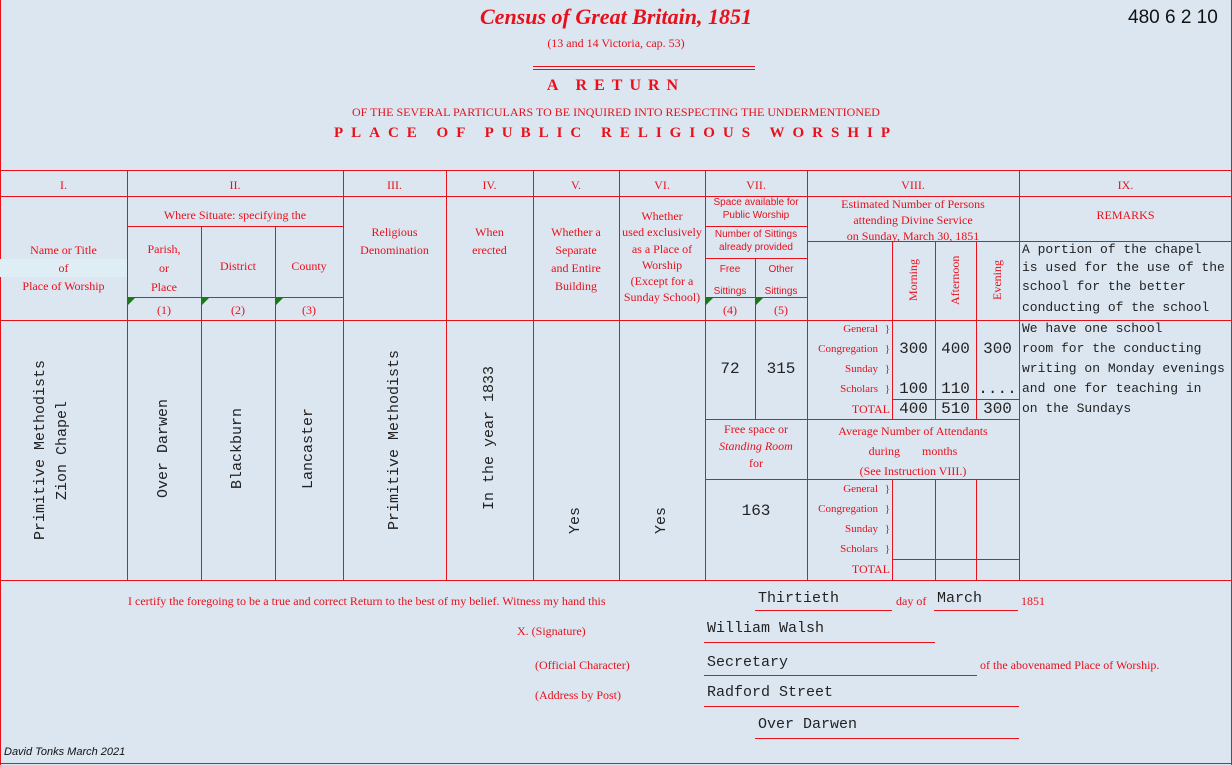 Image resolution: width=1232 pixels, height=765 pixels. Describe the element at coordinates (662, 297) in the screenshot. I see `label-line: Sunday School)` at that location.